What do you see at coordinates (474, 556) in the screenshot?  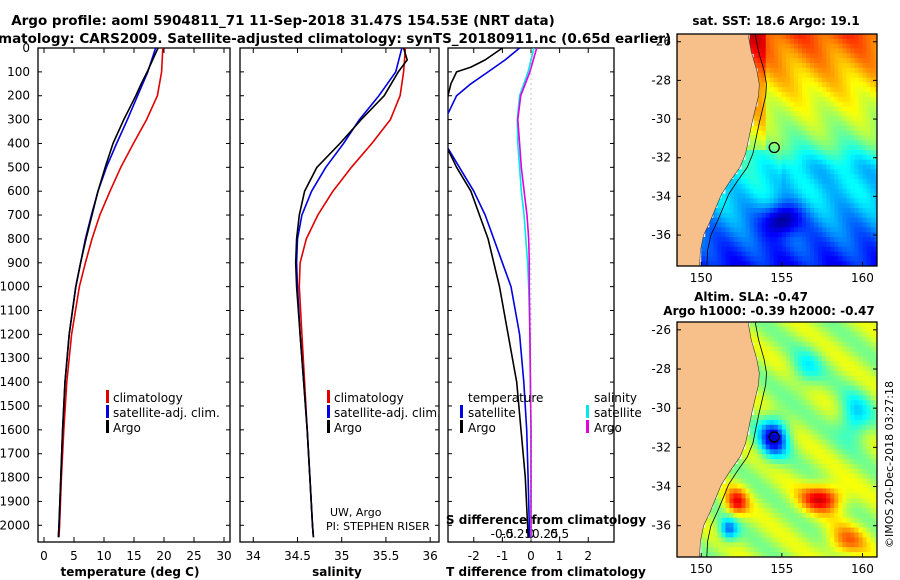 I see `x-tick-label: -2` at bounding box center [474, 556].